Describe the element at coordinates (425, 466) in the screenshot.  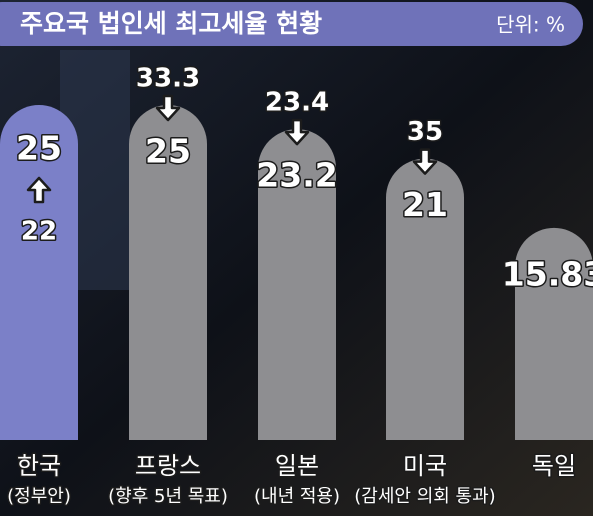
I see `category-label: 미국` at that location.